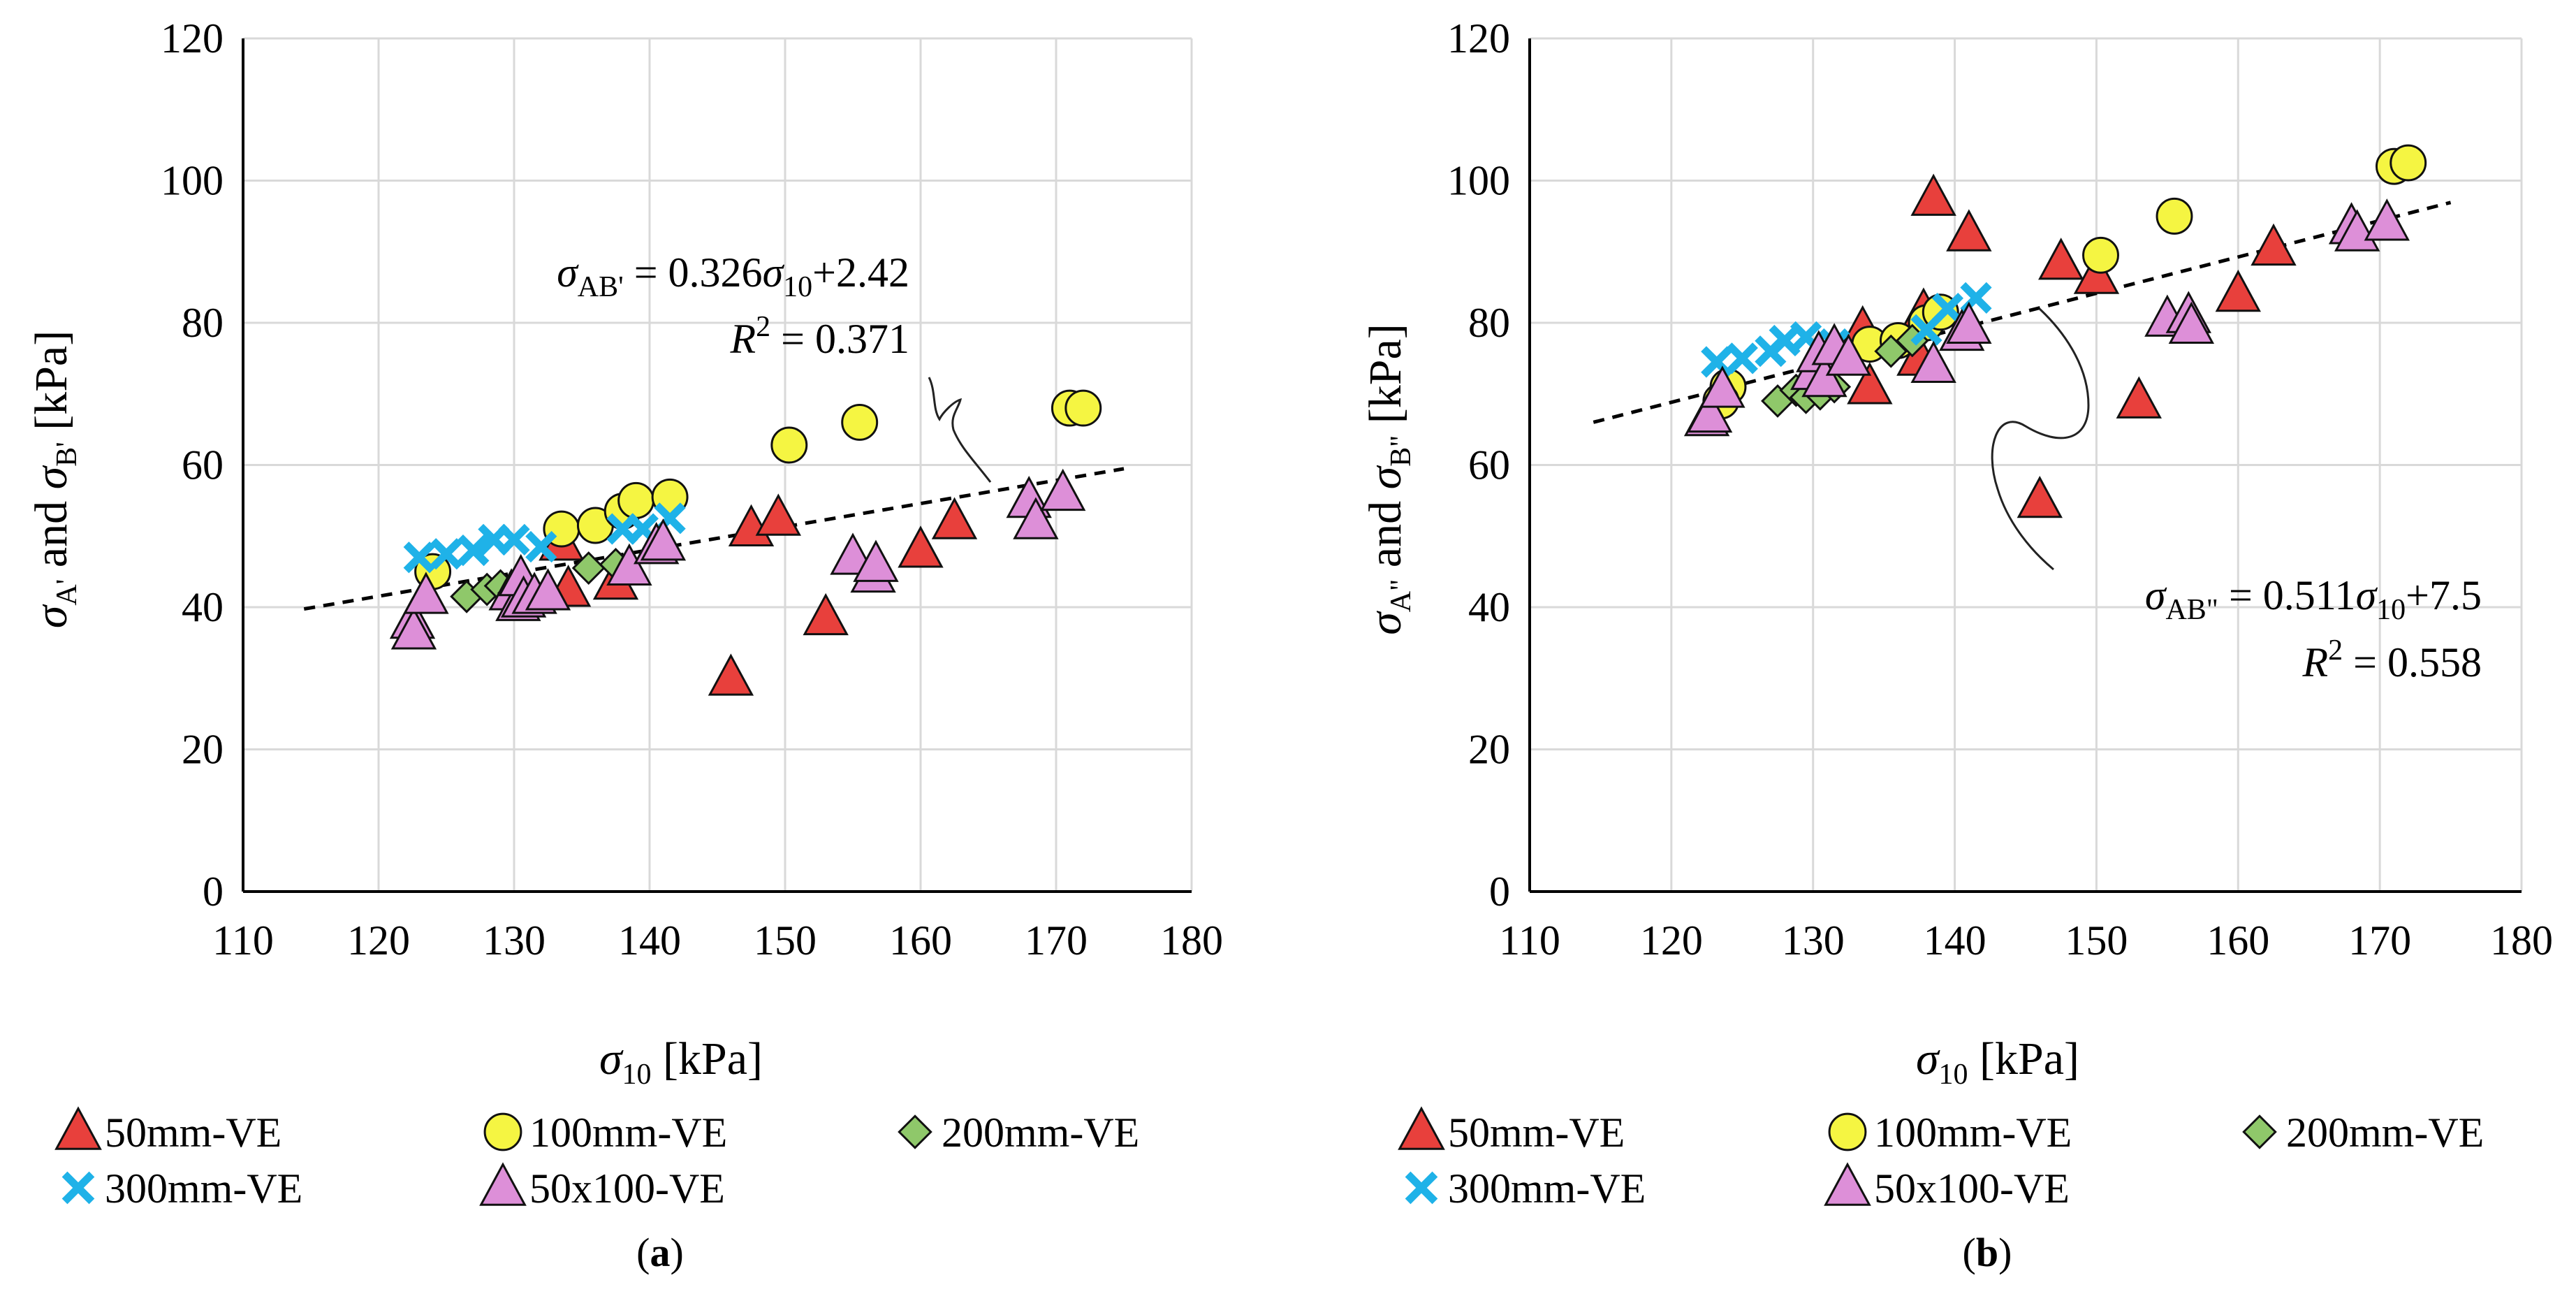  What do you see at coordinates (820, 336) in the screenshot?
I see `svg-text: R2 = 0.371` at bounding box center [820, 336].